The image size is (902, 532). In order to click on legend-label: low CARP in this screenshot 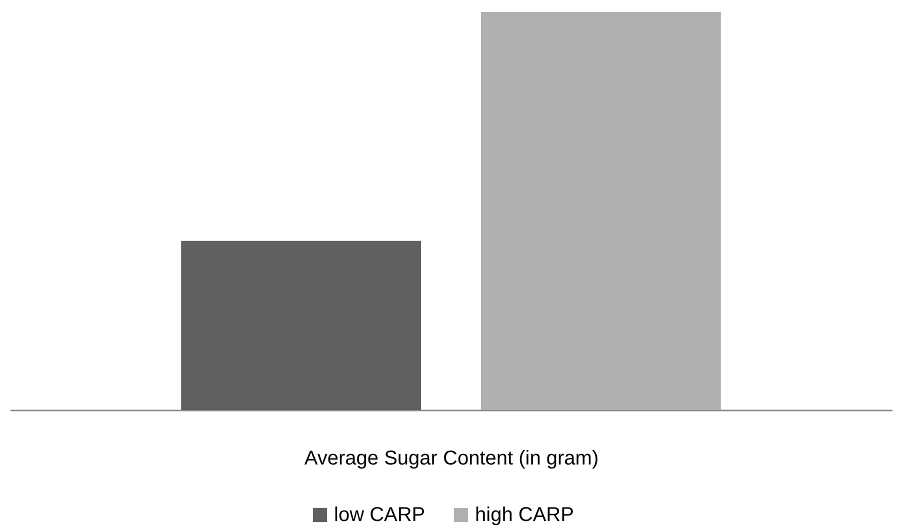, I will do `click(380, 515)`.